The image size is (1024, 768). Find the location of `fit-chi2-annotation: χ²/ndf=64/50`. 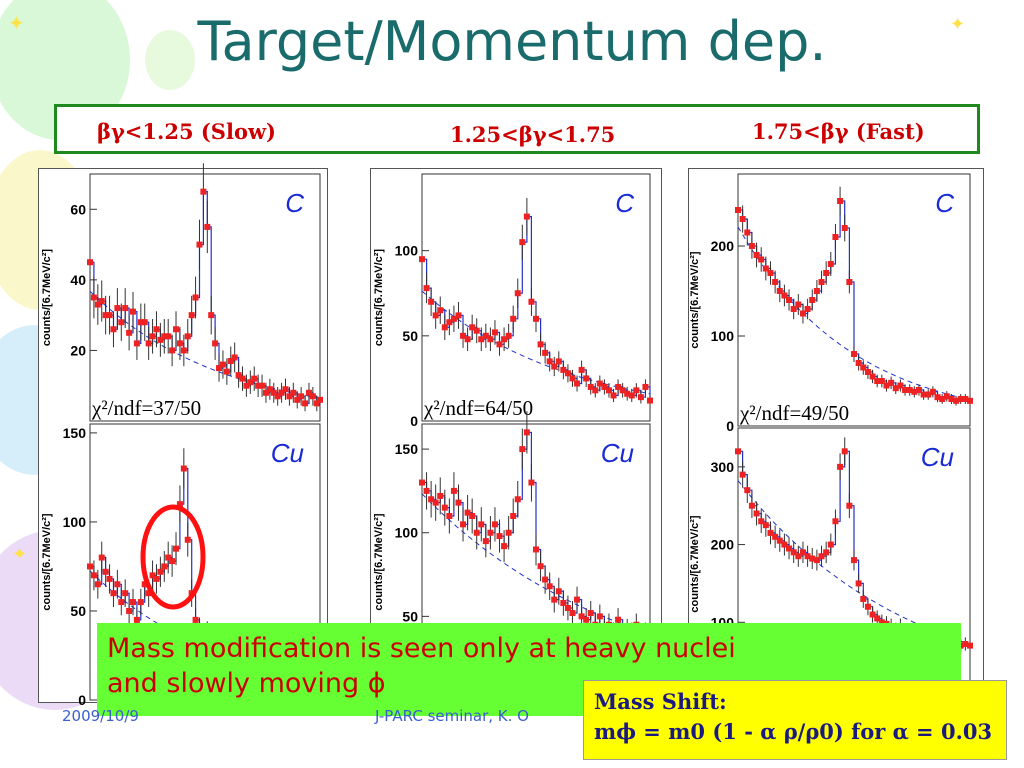

fit-chi2-annotation: χ²/ndf=64/50 is located at coordinates (478, 408).